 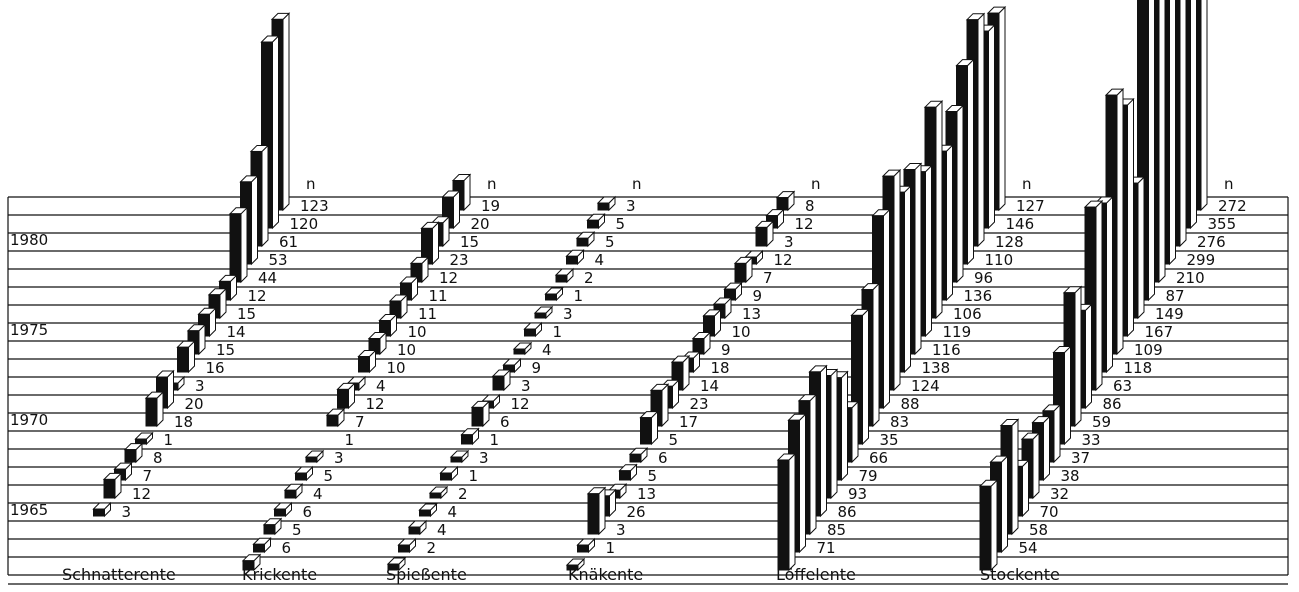 I want to click on value-label: 54, so click(x=1028, y=548).